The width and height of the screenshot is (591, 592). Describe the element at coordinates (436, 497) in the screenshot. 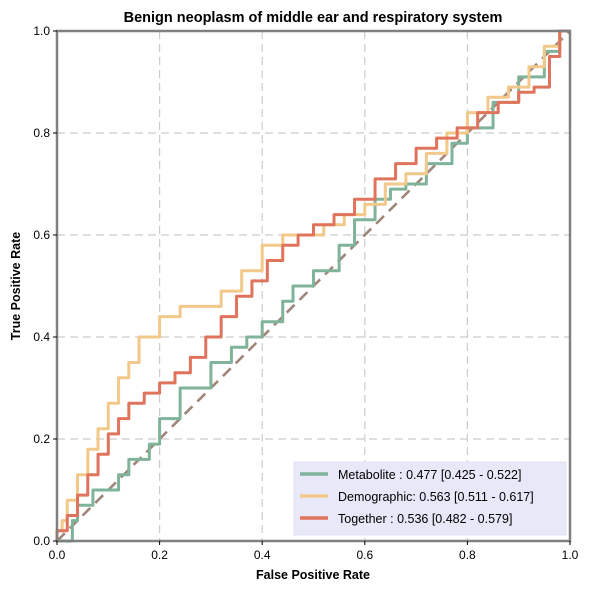

I see `legend-label-demographic: Demographic: 0.563 [0.511 - 0.617]` at that location.